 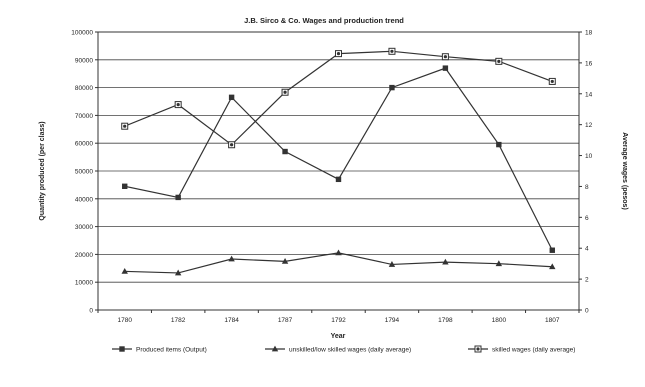 I want to click on y-right-tick-label: 6, so click(x=587, y=218).